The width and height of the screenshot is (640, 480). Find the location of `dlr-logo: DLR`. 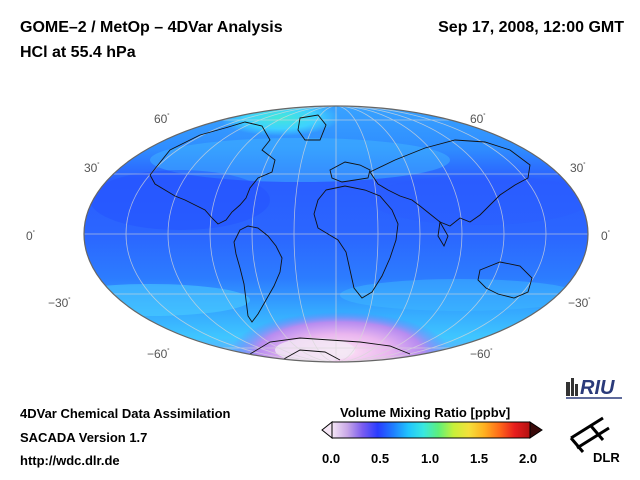

dlr-logo: DLR is located at coordinates (594, 440).